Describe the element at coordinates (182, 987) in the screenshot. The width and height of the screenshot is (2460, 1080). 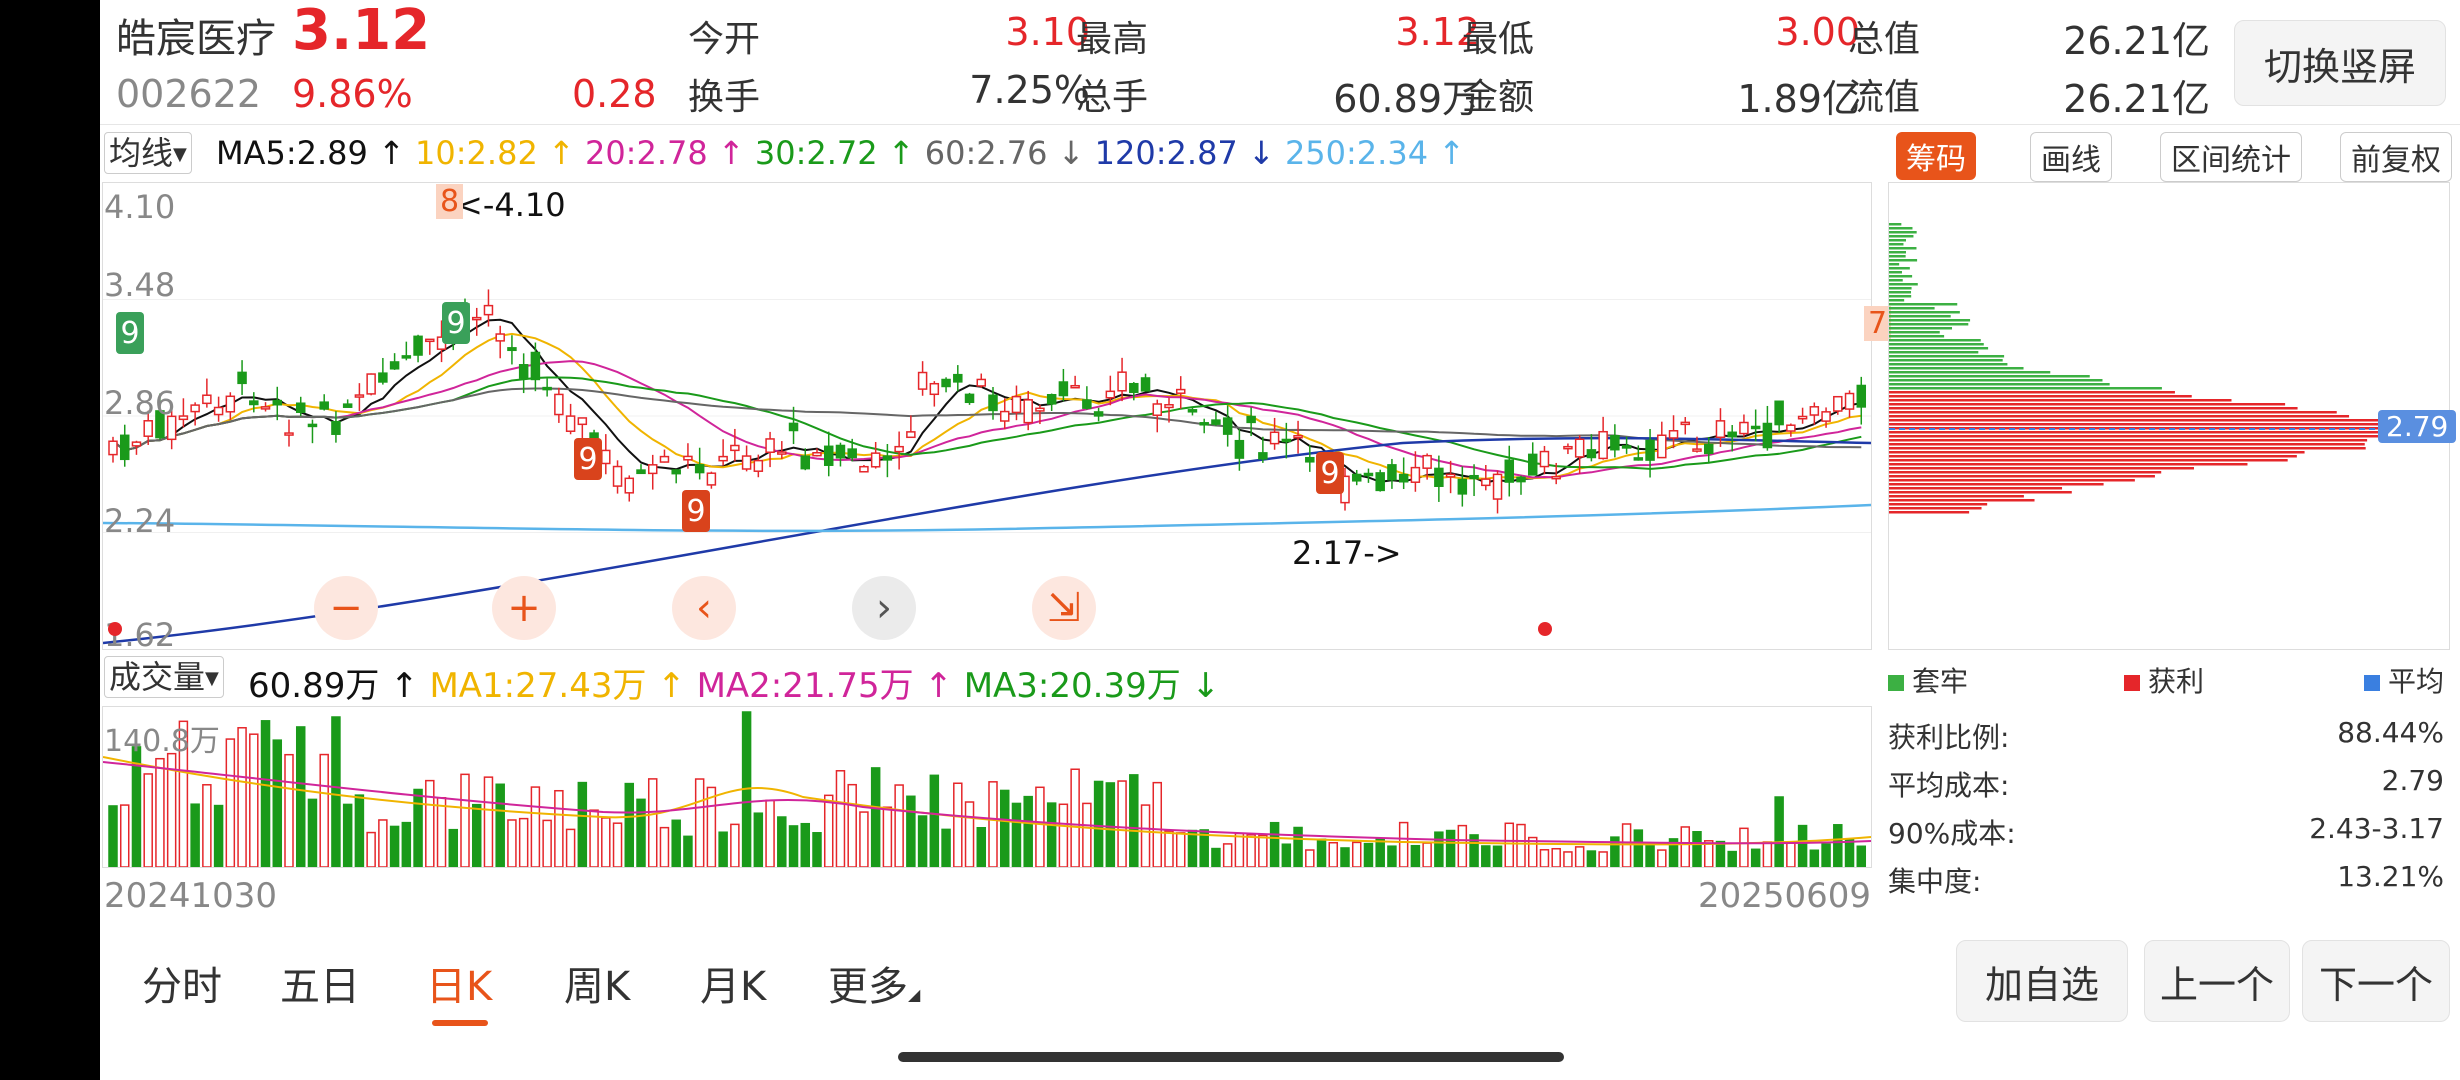
I see `tab-intraday: 分时` at that location.